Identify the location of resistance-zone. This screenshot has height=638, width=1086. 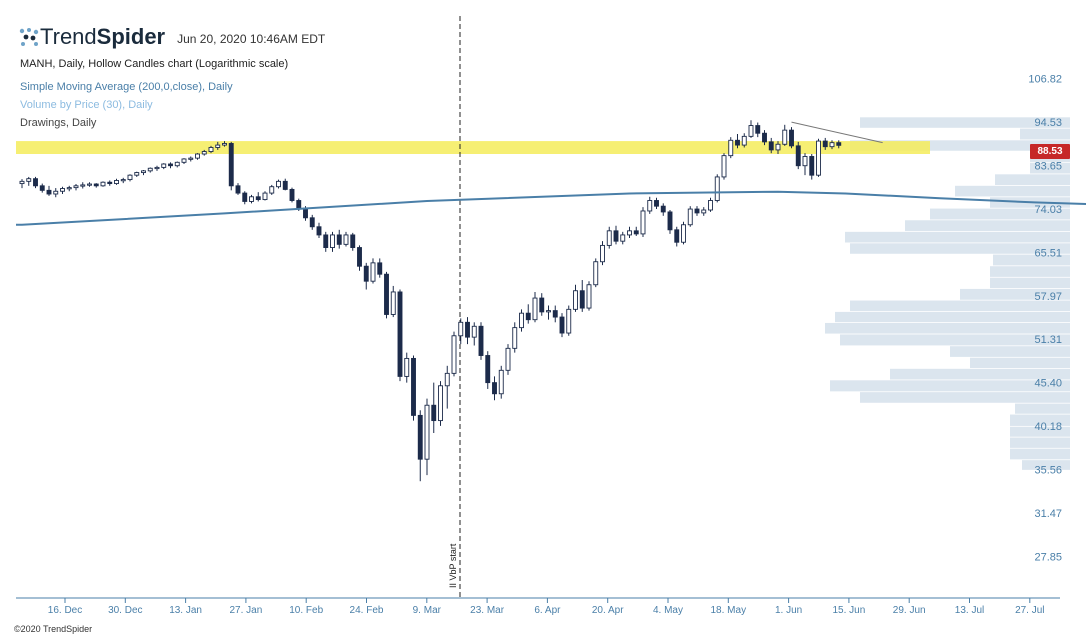
(473, 148).